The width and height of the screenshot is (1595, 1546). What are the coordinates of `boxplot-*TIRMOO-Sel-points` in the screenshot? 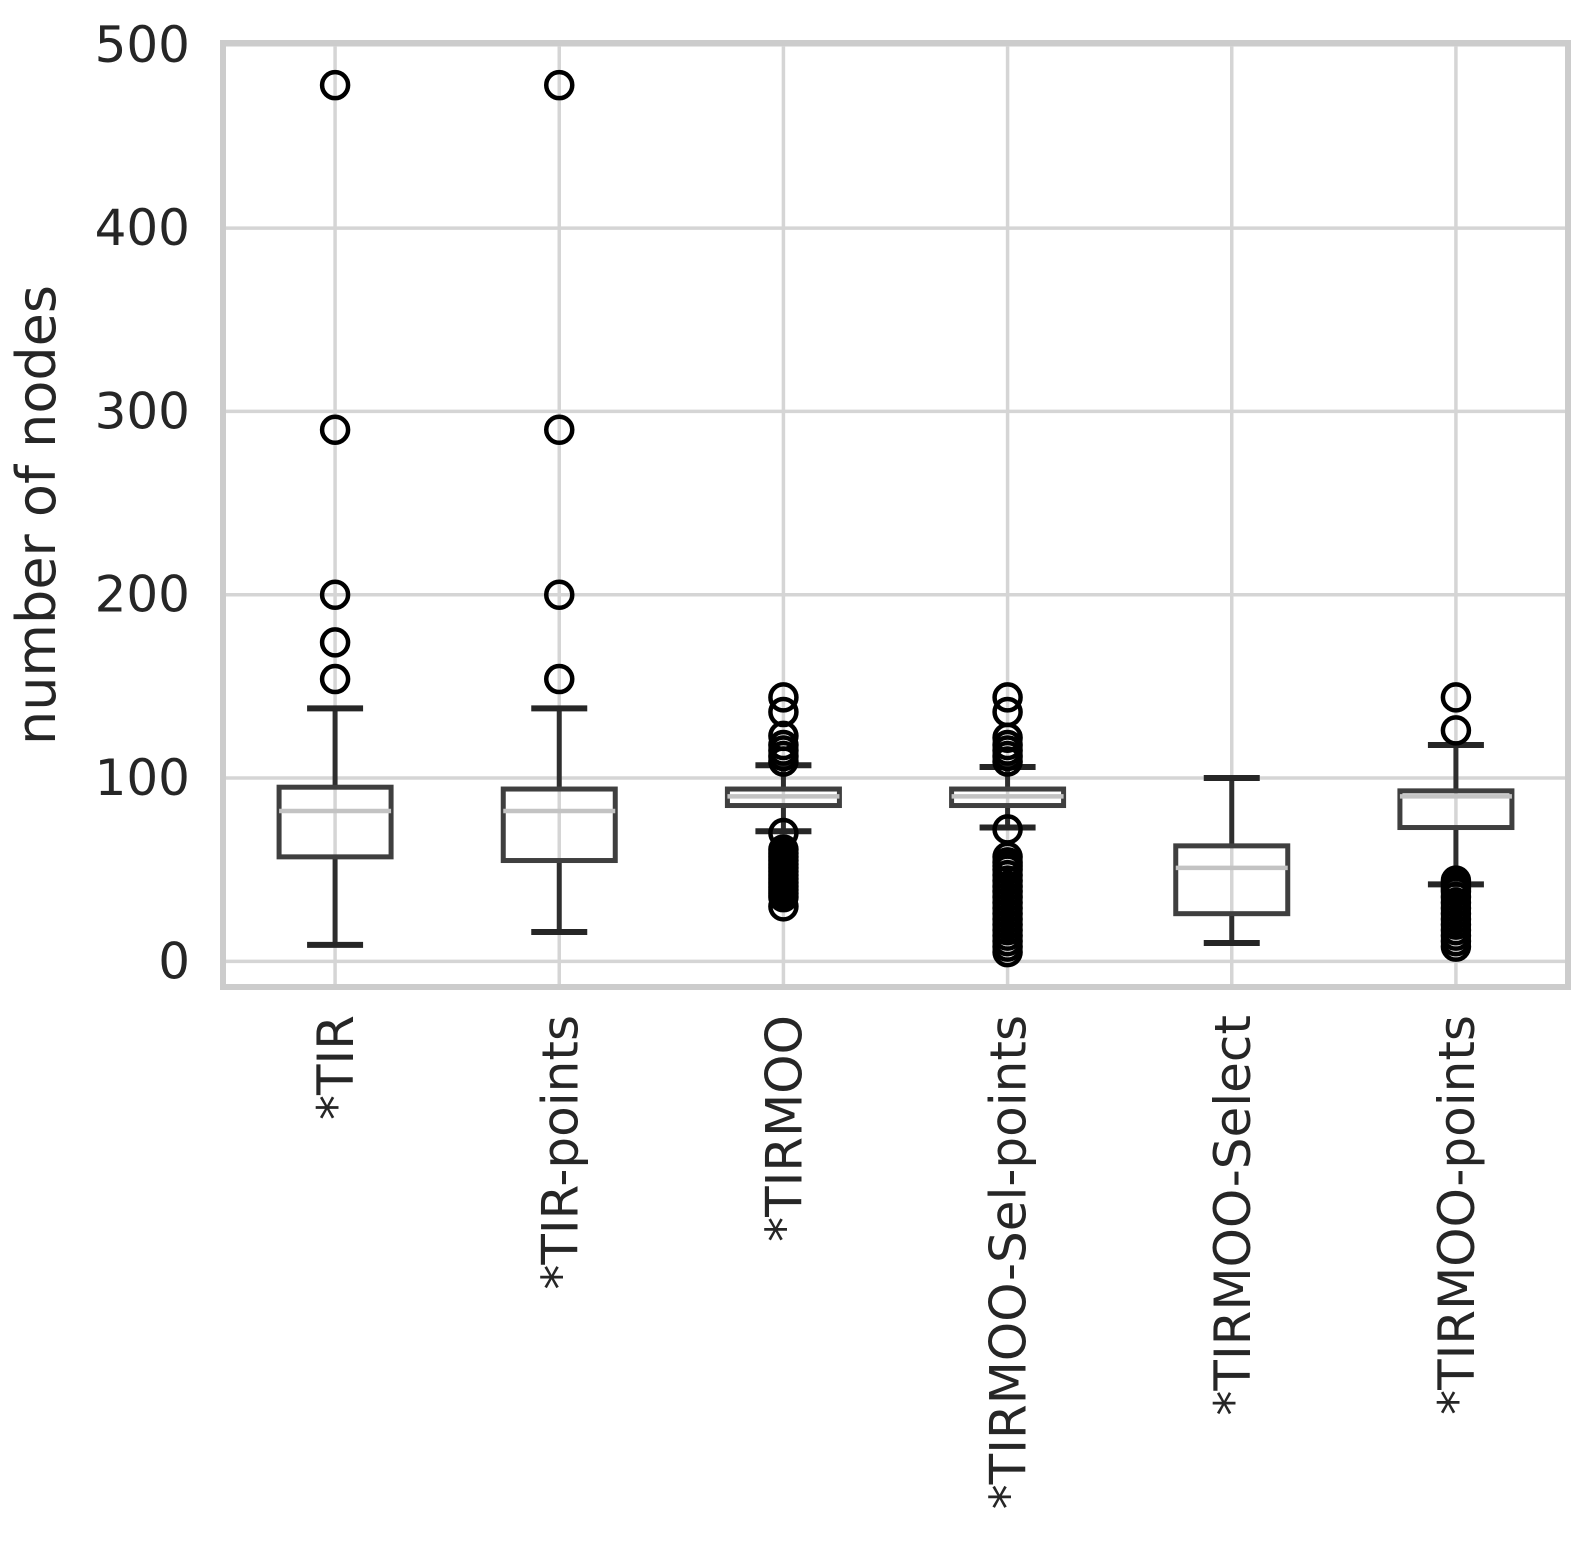 It's located at (1008, 825).